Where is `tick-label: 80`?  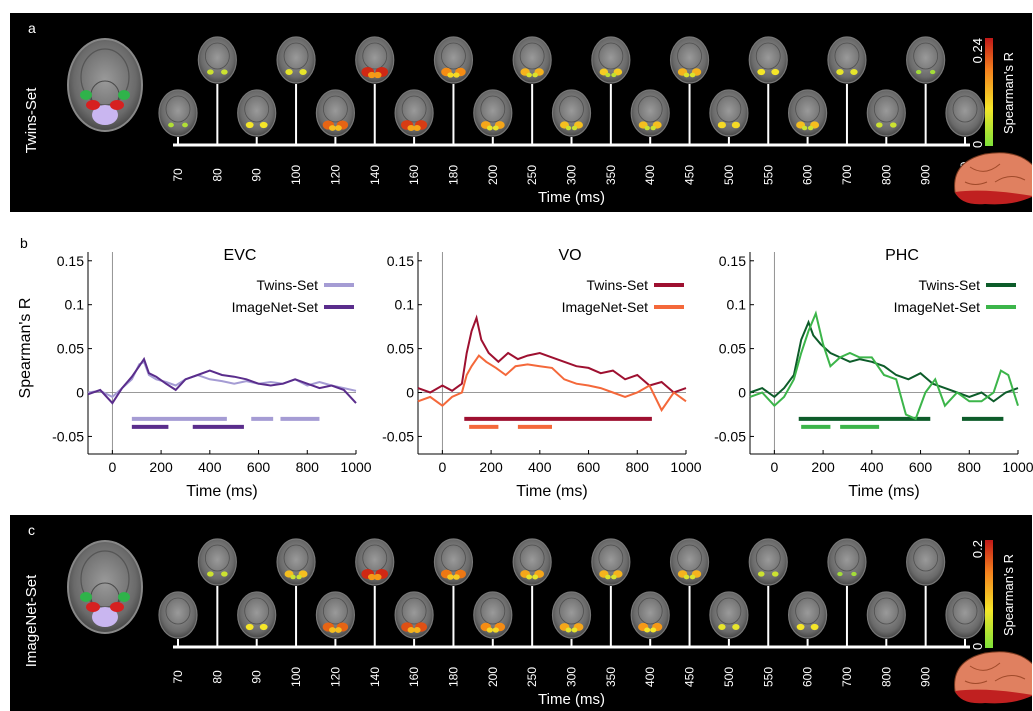
tick-label: 80 is located at coordinates (217, 677).